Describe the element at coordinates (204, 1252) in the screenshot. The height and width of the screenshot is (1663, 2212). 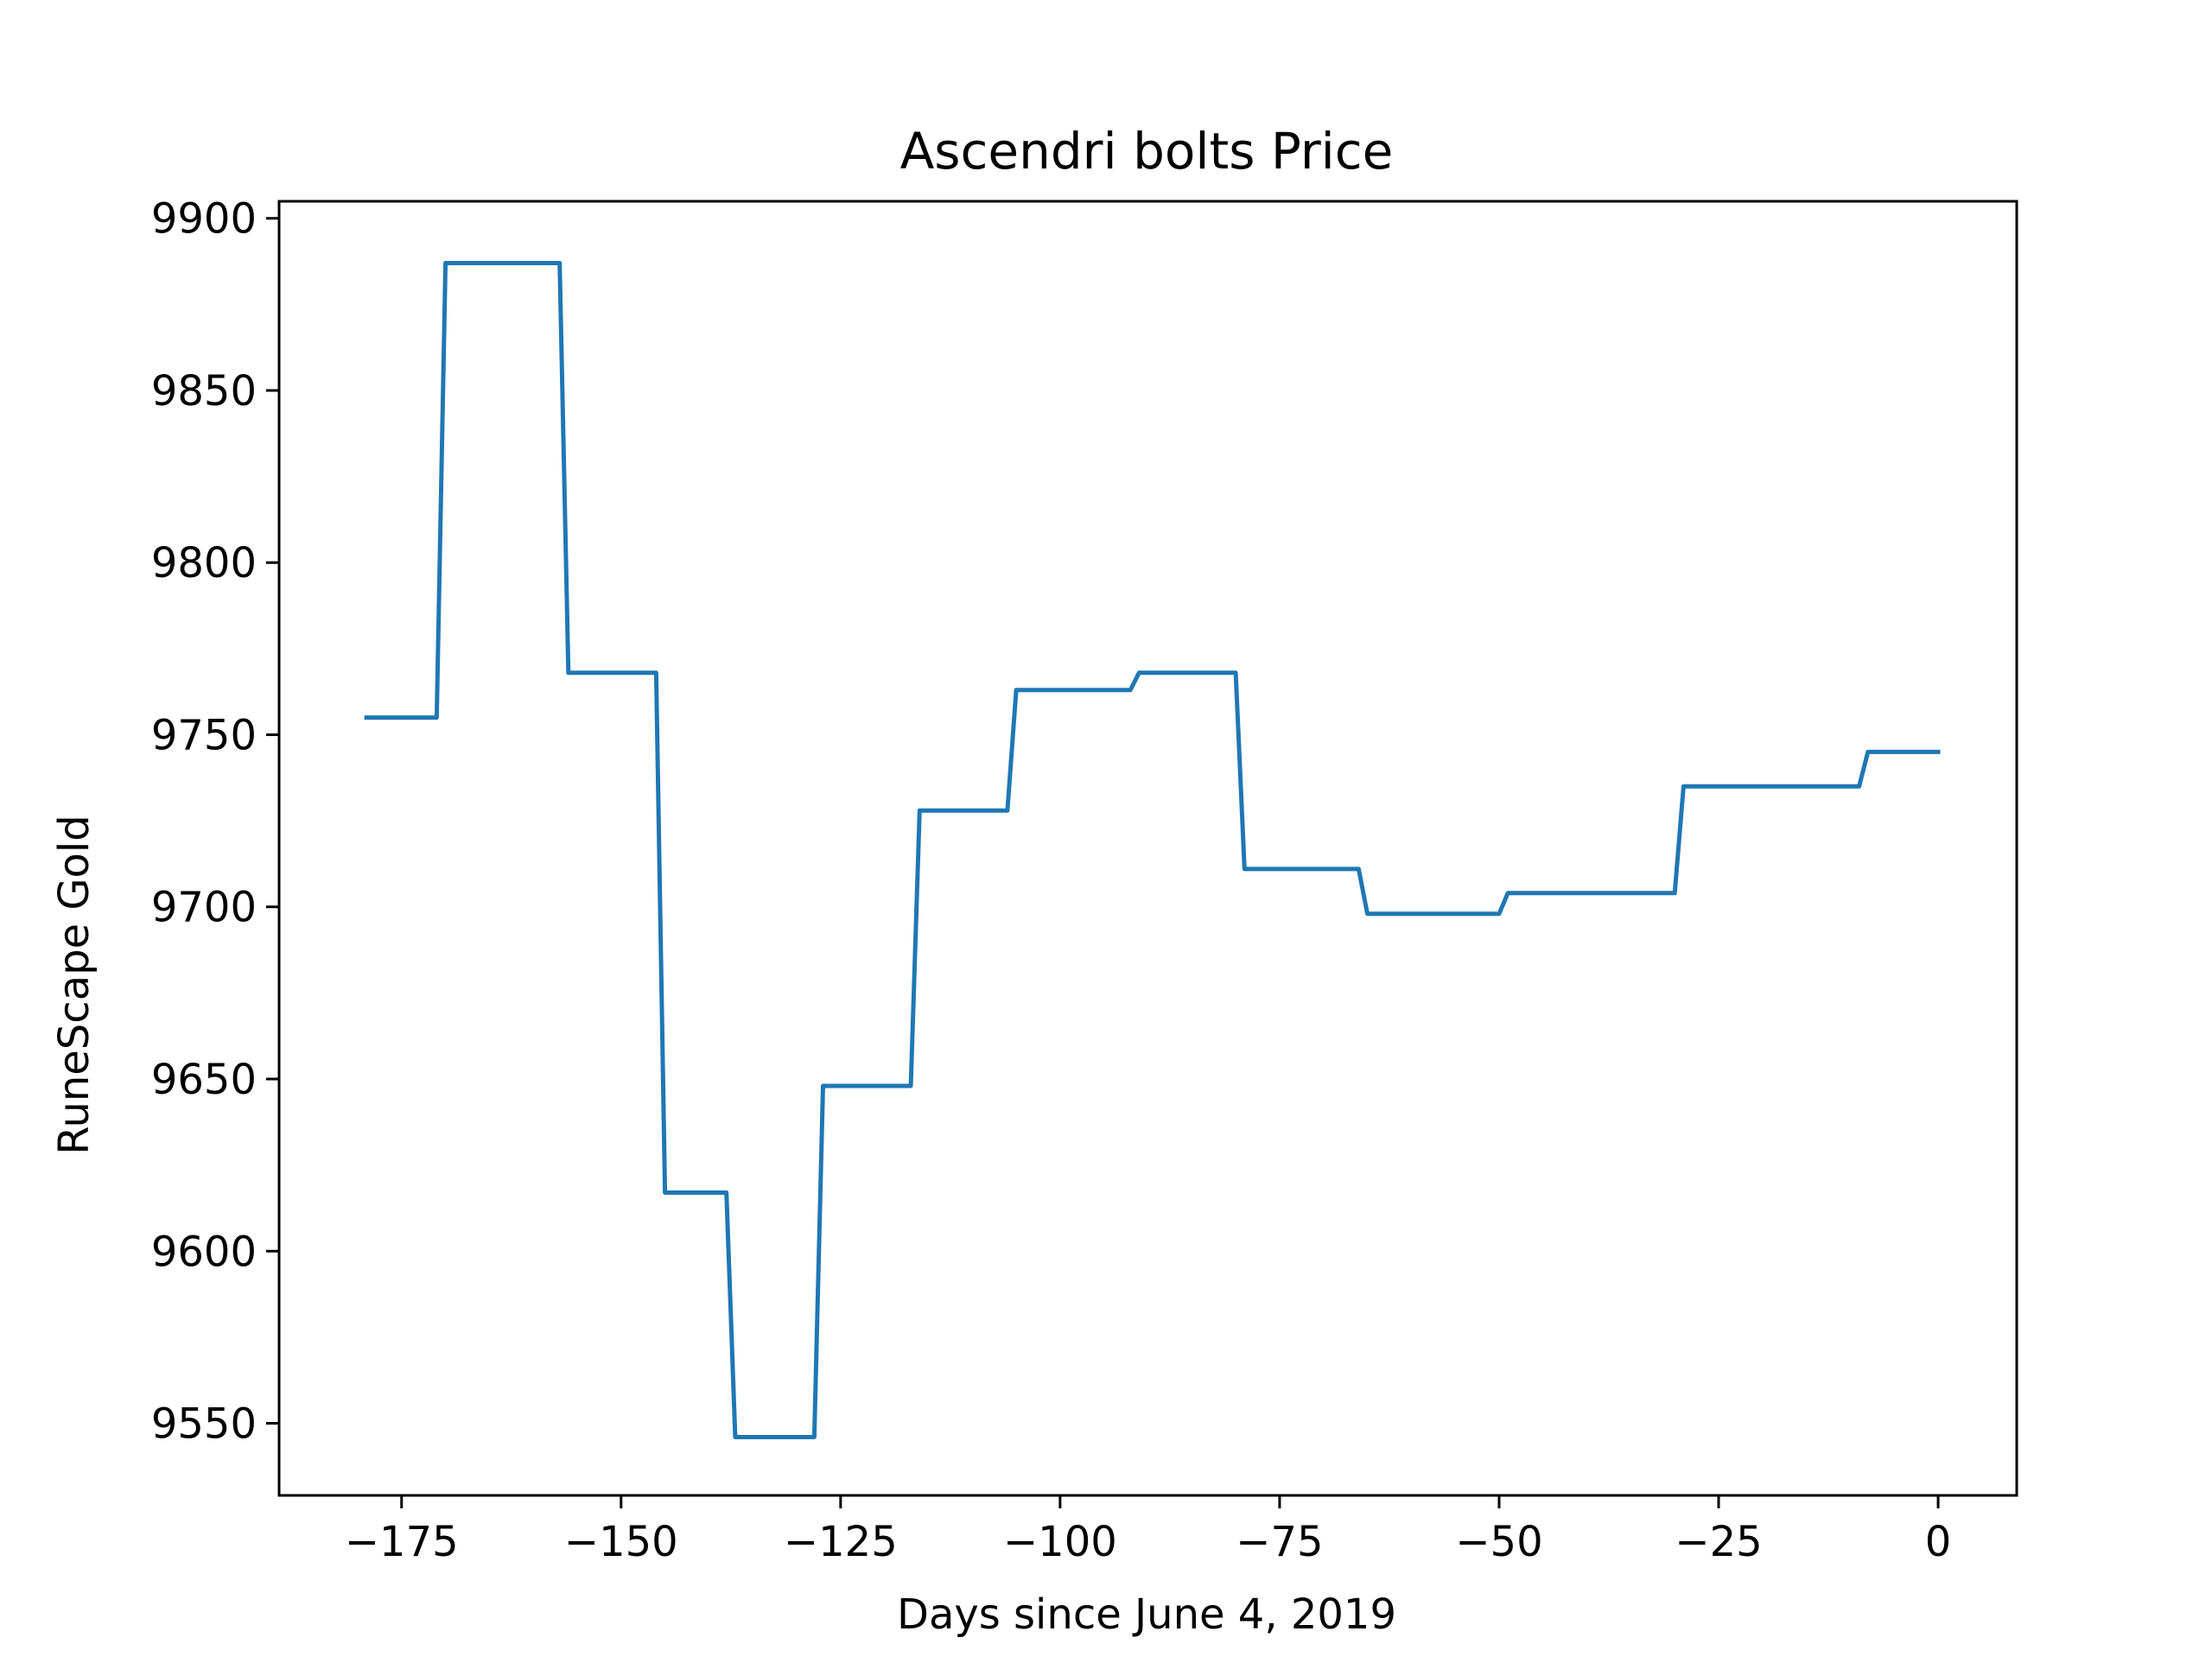
I see `y-tick-label: 9600` at that location.